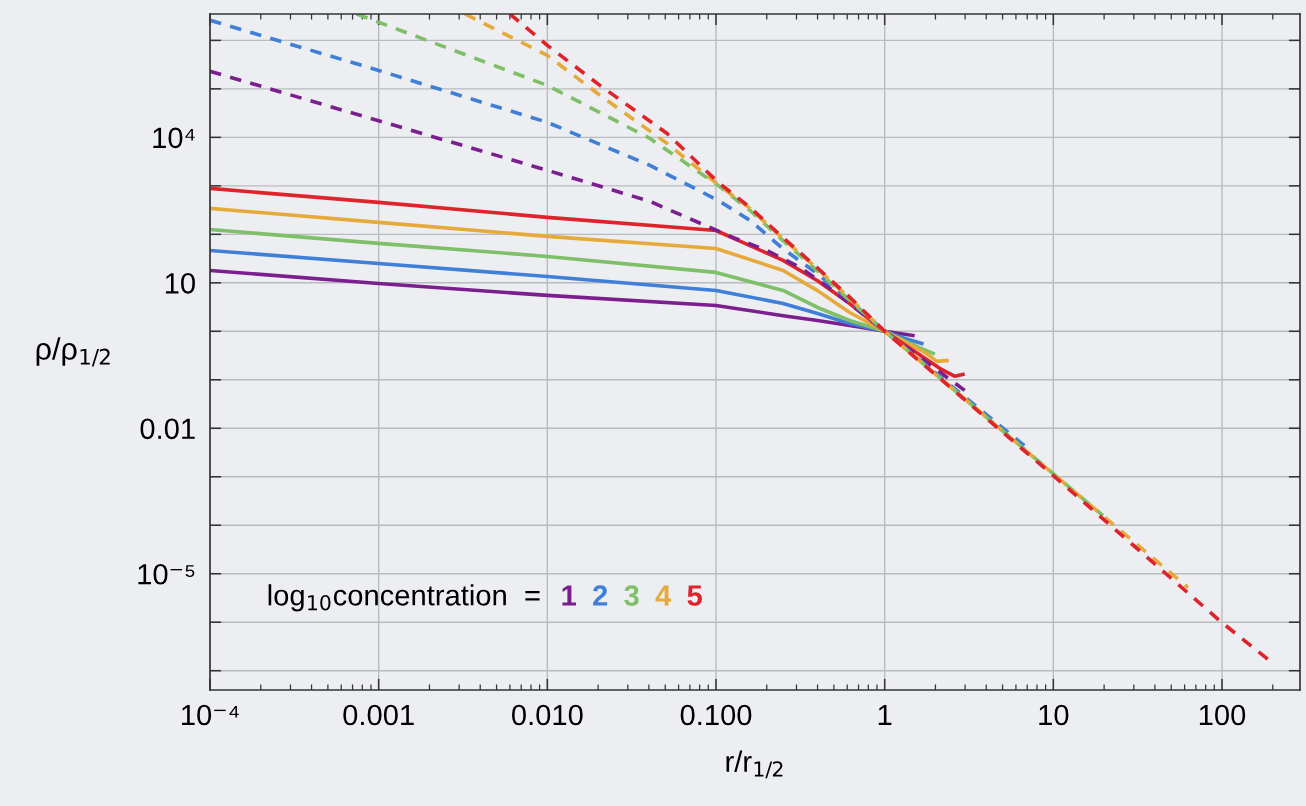  What do you see at coordinates (180, 283) in the screenshot?
I see `y-tick-label: 10` at bounding box center [180, 283].